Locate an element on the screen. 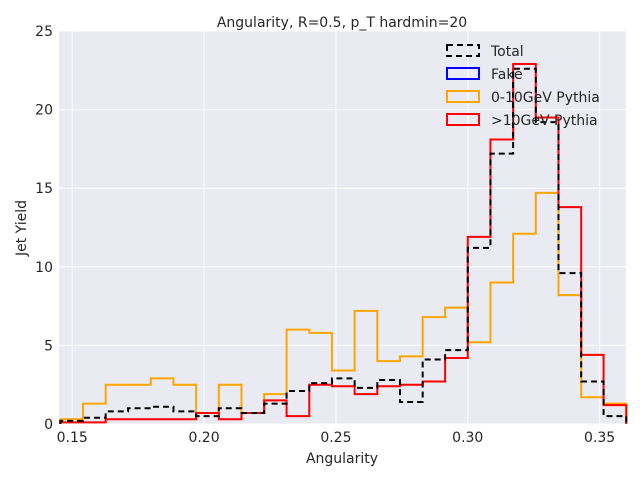 The height and width of the screenshot is (480, 640). chart-title: Angularity, R=0.5, p_T hardmin=20 is located at coordinates (342, 23).